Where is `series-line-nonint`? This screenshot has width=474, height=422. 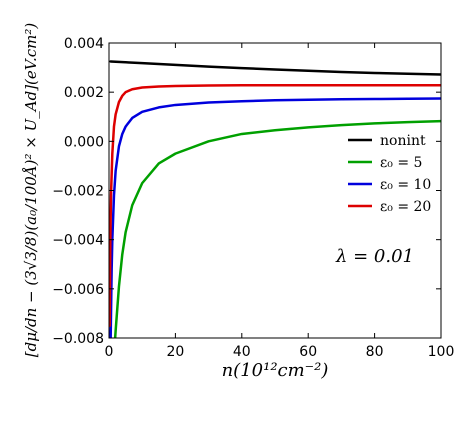 series-line-nonint is located at coordinates (275, 68).